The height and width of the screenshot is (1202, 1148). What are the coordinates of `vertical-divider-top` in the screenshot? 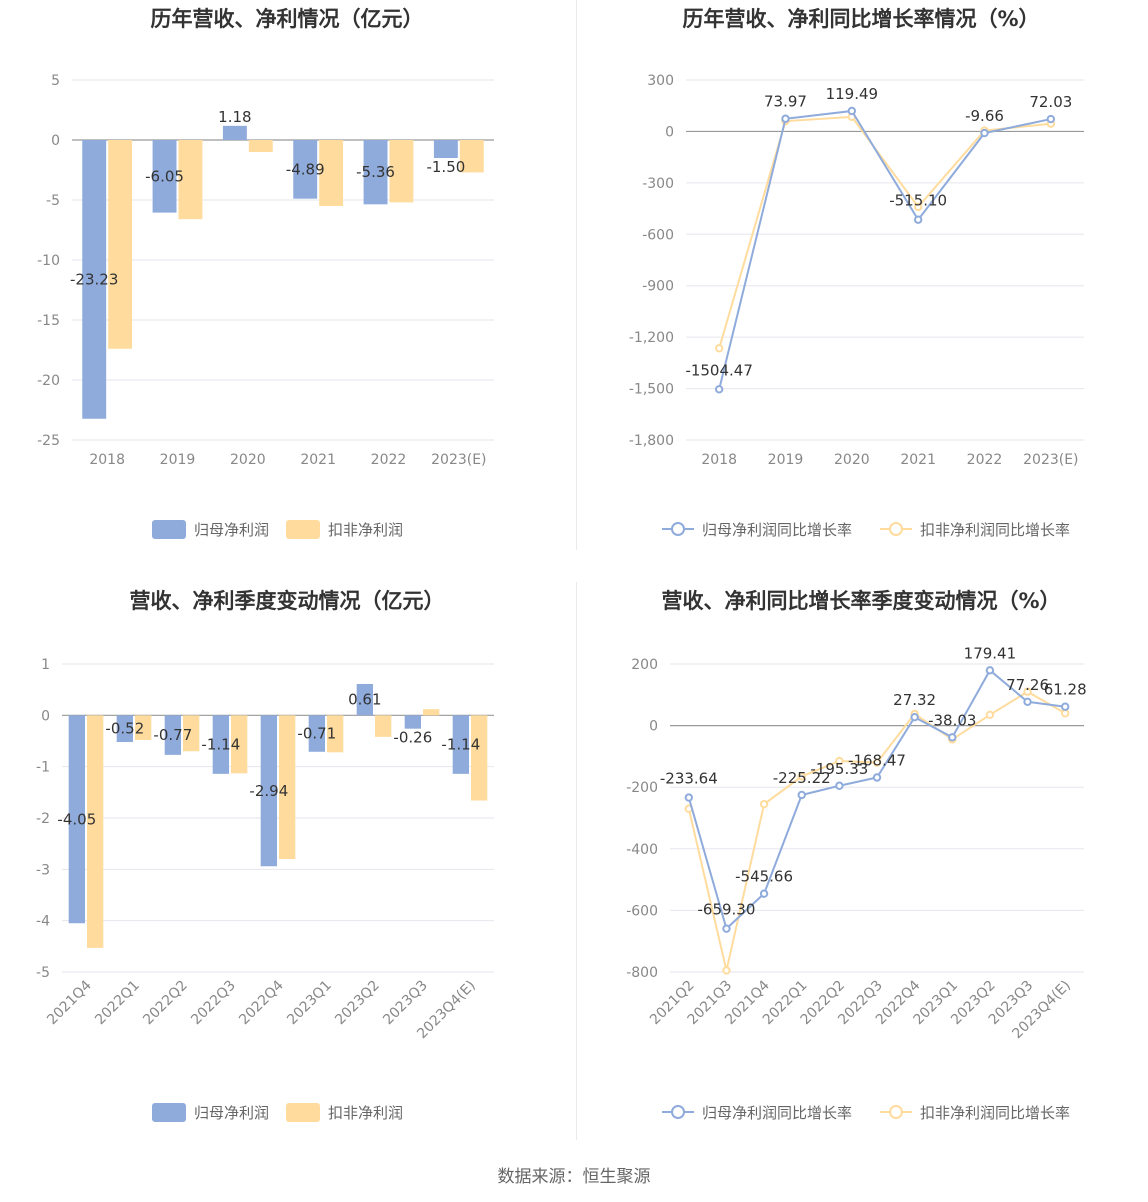 It's located at (576, 275).